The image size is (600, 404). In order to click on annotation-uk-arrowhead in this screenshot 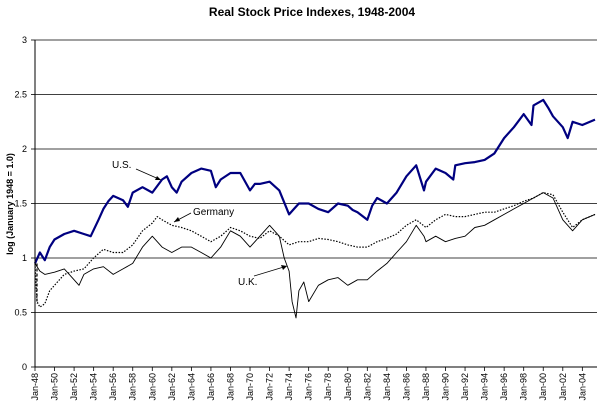, I will do `click(284, 267)`.